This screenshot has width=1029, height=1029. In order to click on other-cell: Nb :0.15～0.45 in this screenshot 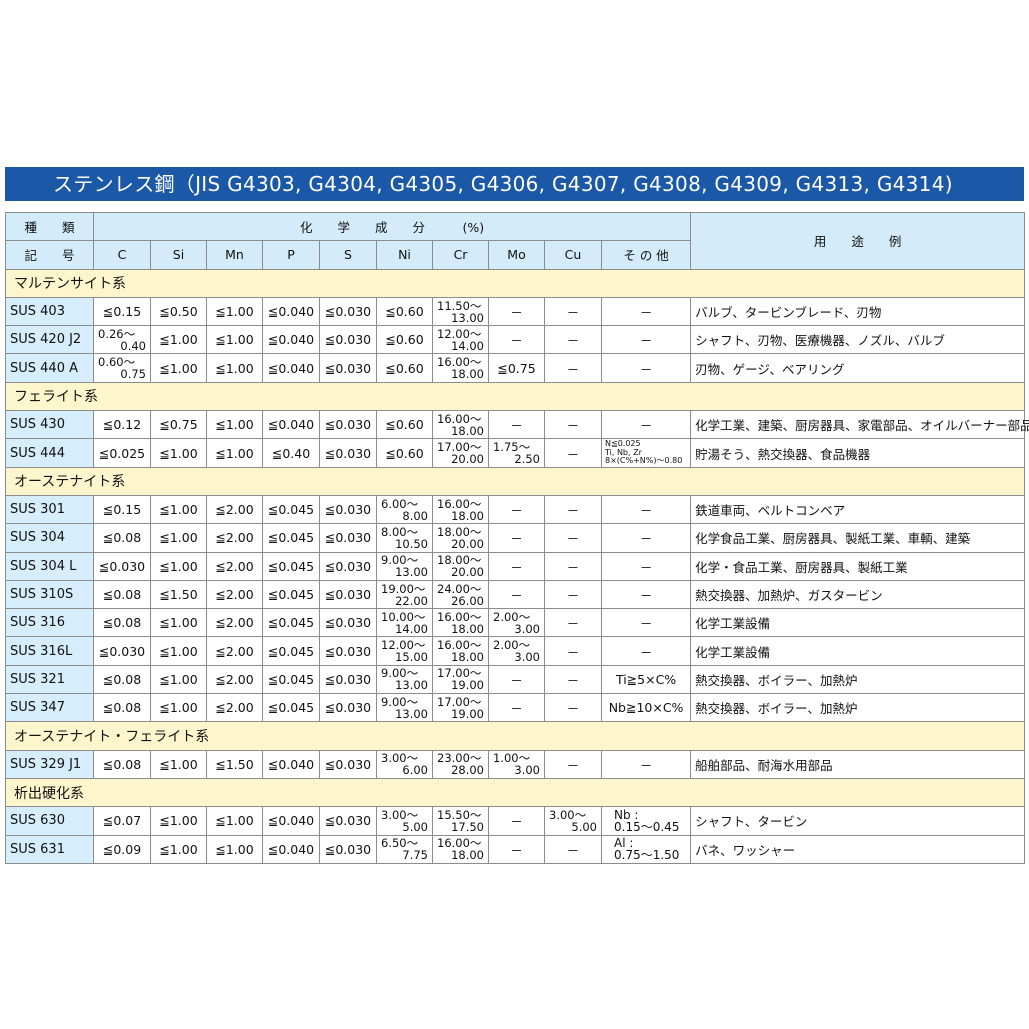, I will do `click(646, 821)`.